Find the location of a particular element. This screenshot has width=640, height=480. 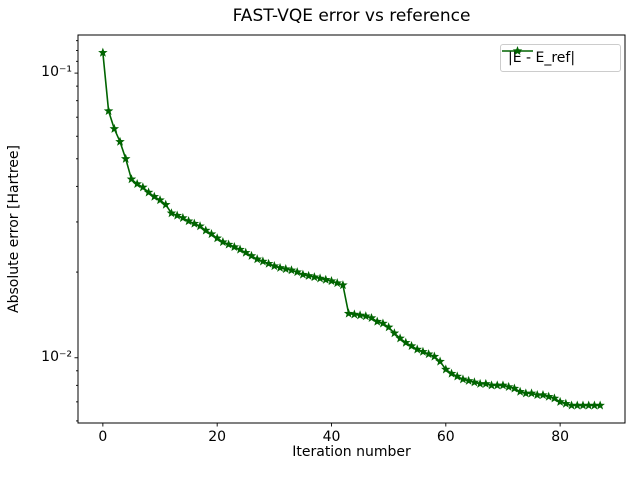

y-axis-label: Absolute error [Hartree] is located at coordinates (14, 229).